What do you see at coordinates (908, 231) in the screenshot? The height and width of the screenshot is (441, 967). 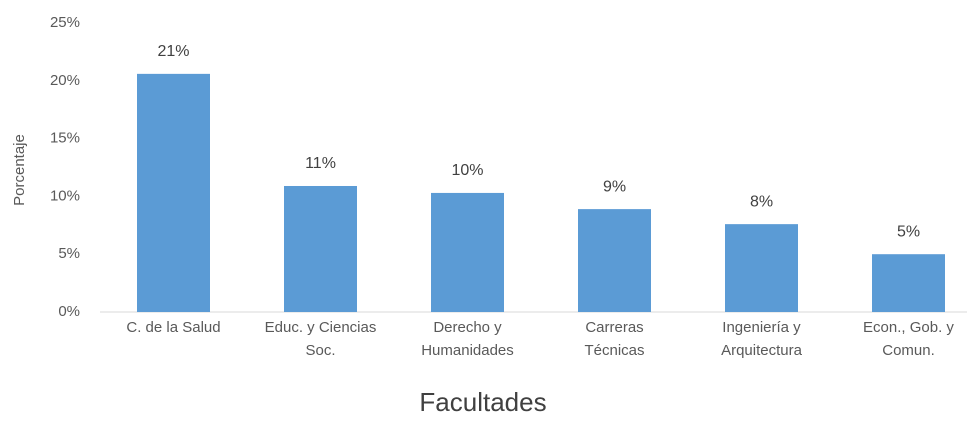 I see `value-label: 5%` at bounding box center [908, 231].